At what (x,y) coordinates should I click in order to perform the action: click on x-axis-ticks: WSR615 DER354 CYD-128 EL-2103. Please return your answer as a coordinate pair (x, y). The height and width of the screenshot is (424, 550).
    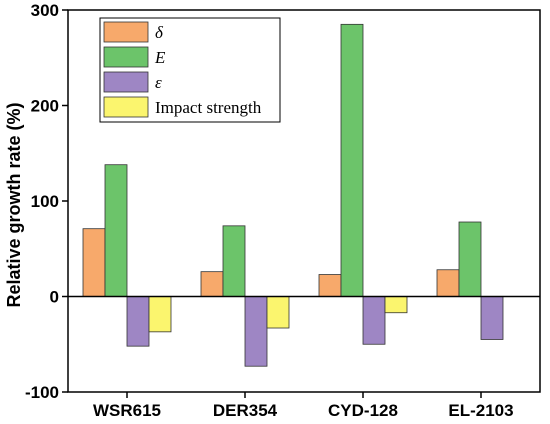
    Looking at the image, I should click on (303, 406).